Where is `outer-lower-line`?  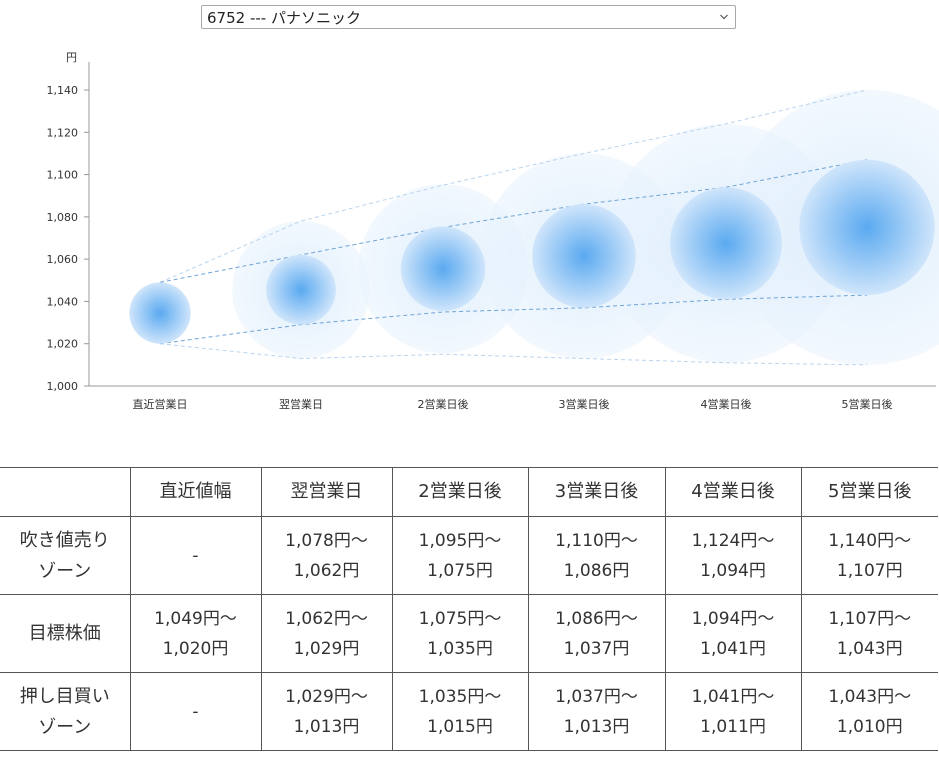 outer-lower-line is located at coordinates (513, 354).